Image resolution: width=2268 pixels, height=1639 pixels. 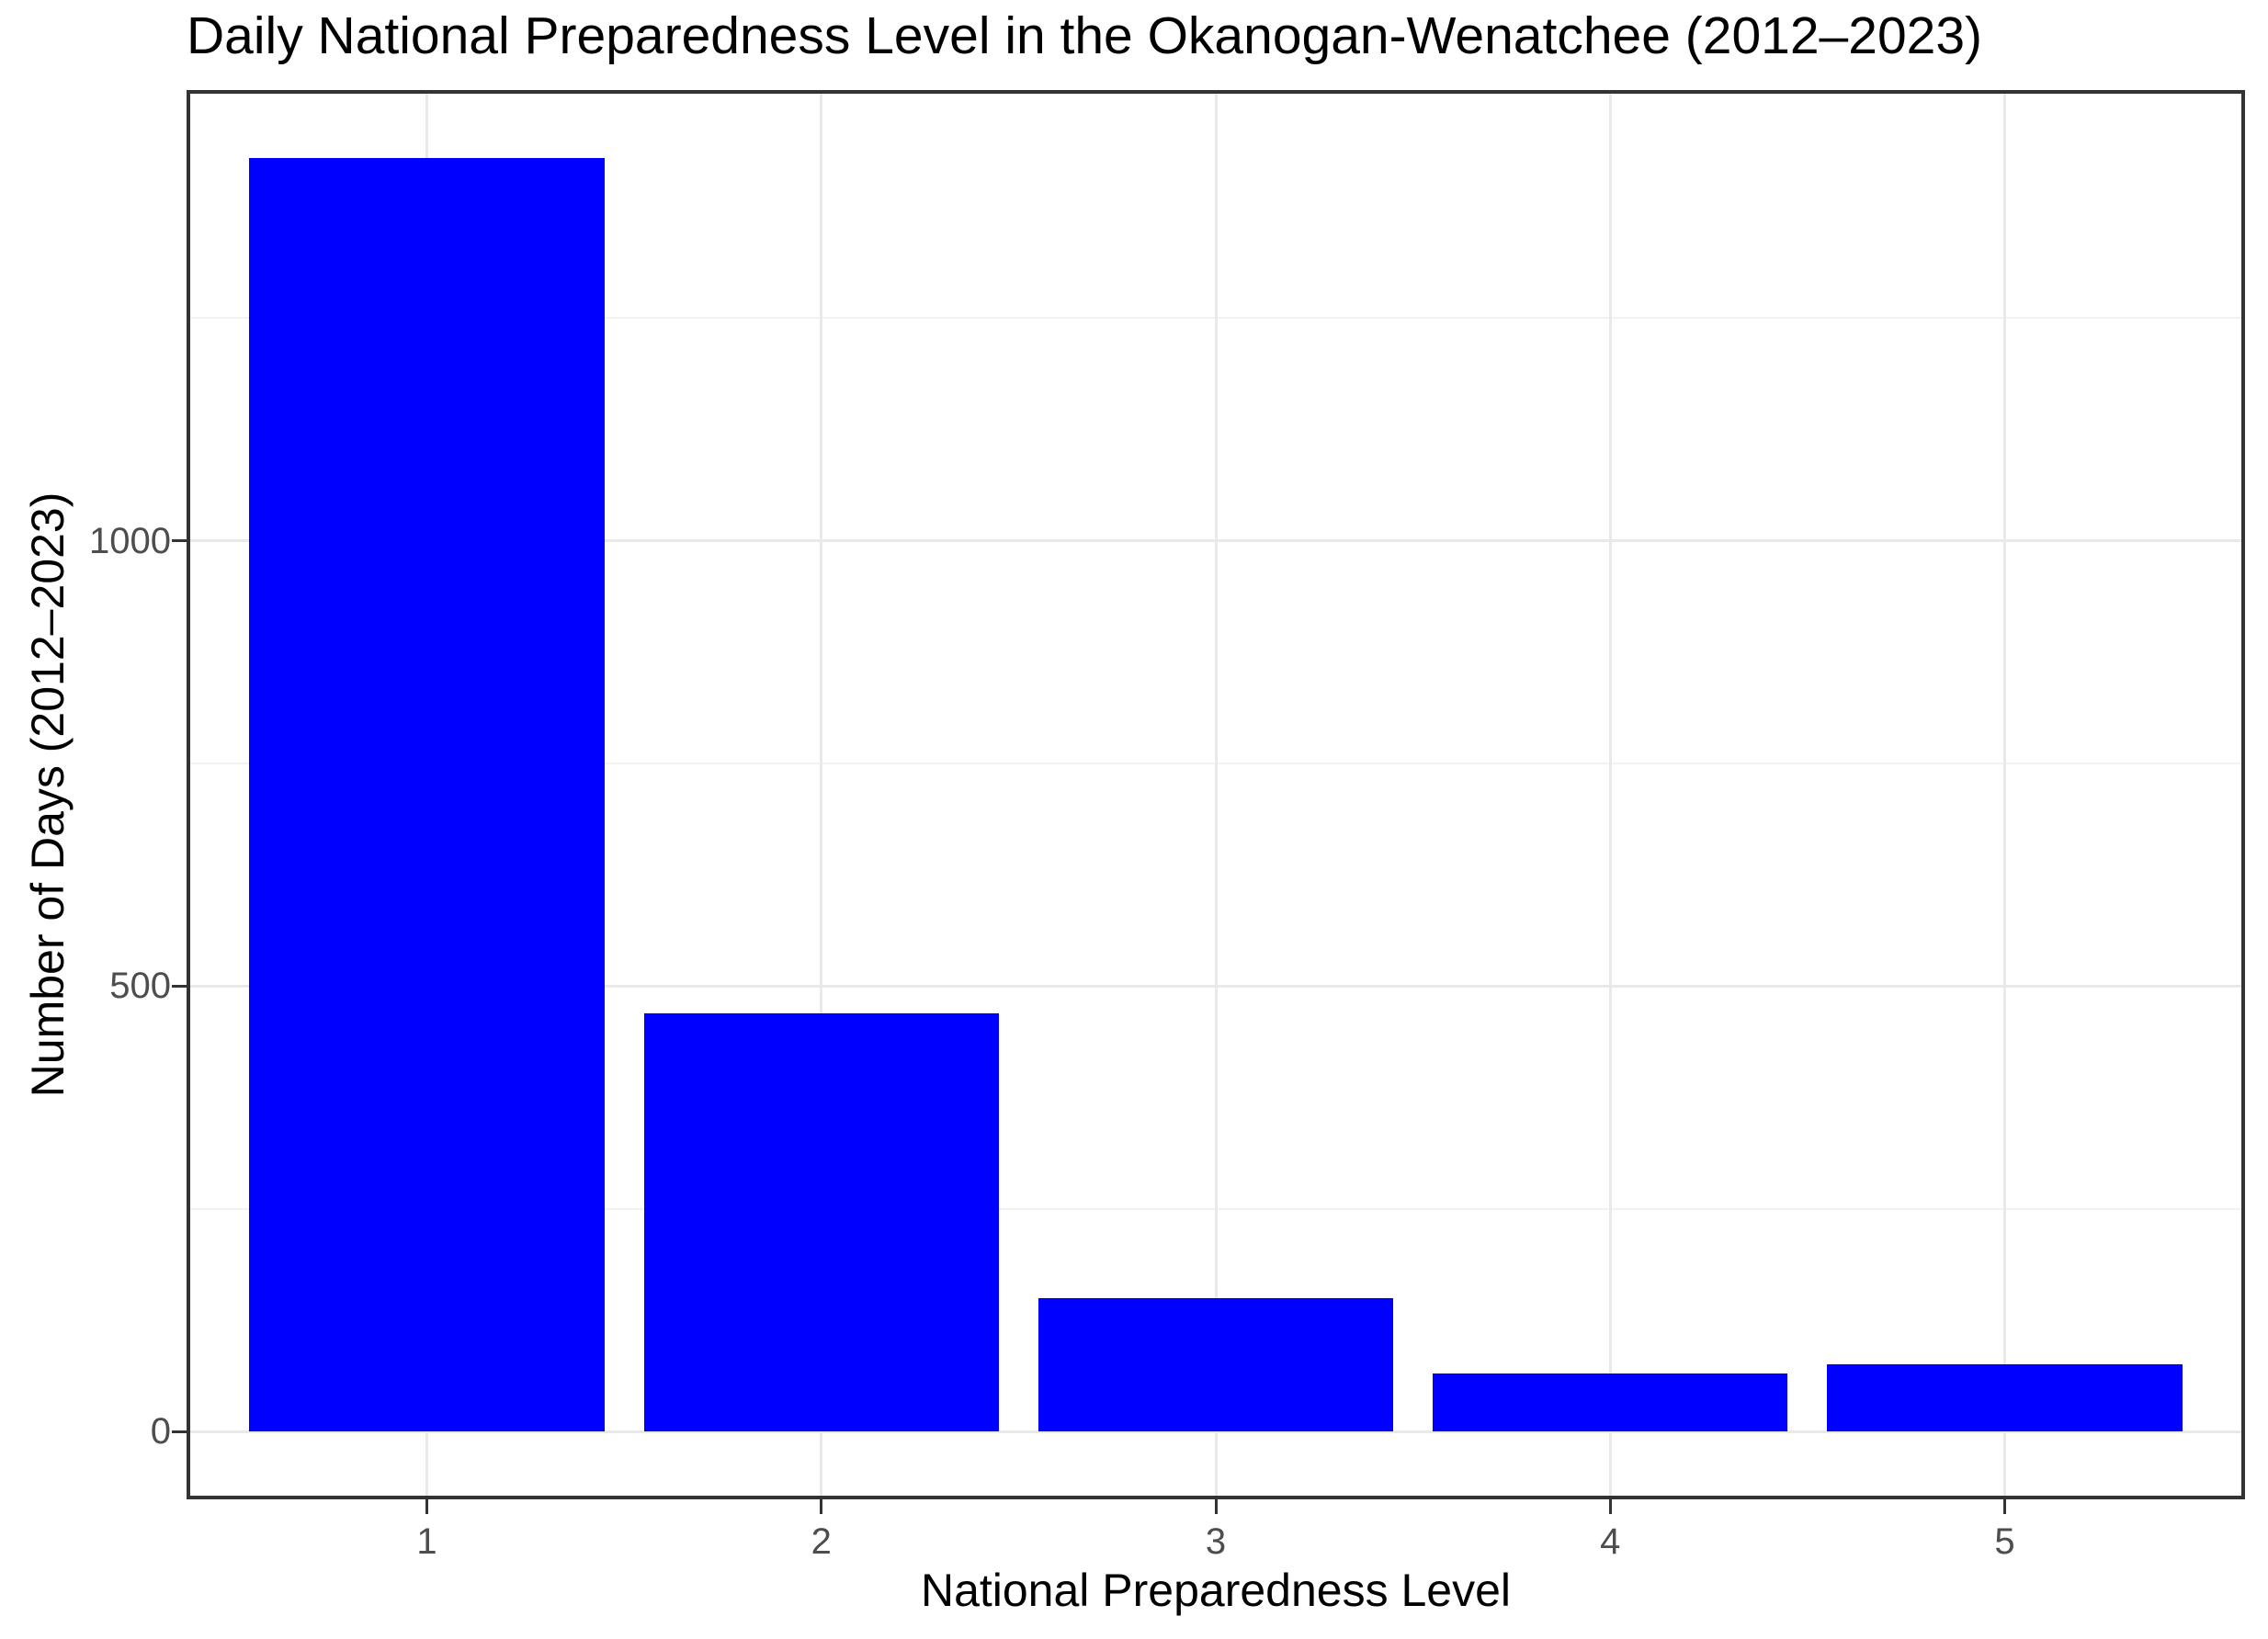 What do you see at coordinates (1610, 1541) in the screenshot?
I see `x-tick-label: 4` at bounding box center [1610, 1541].